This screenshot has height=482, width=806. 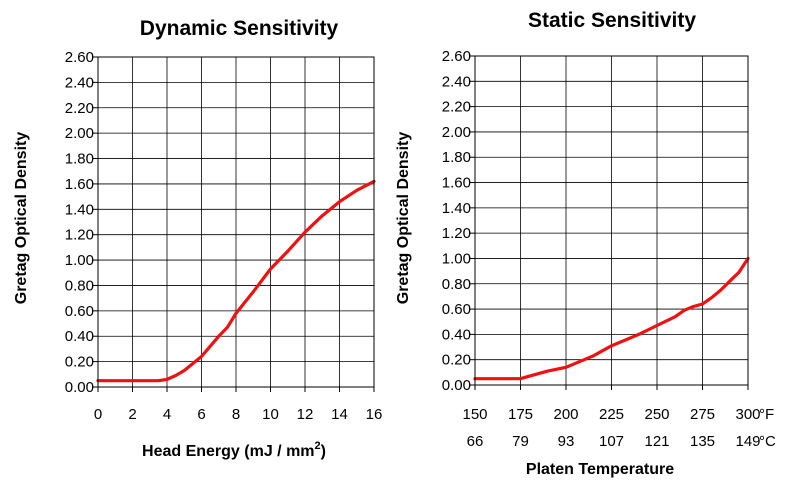 What do you see at coordinates (520, 414) in the screenshot?
I see `x-tick-label: 175` at bounding box center [520, 414].